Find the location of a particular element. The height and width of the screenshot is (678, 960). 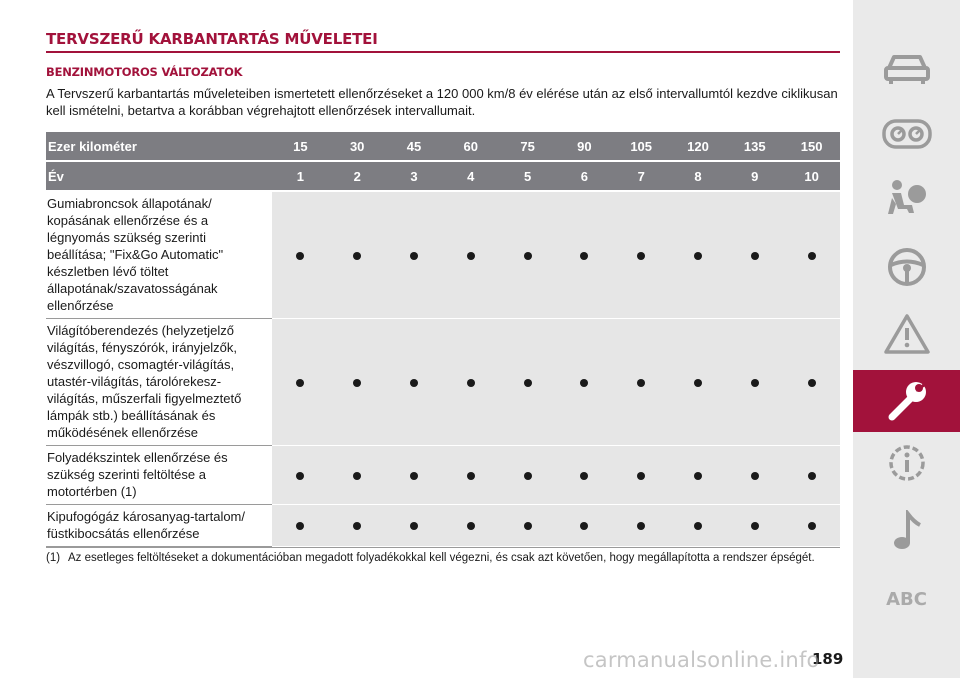

sidebar-item-driving is located at coordinates (906, 267).